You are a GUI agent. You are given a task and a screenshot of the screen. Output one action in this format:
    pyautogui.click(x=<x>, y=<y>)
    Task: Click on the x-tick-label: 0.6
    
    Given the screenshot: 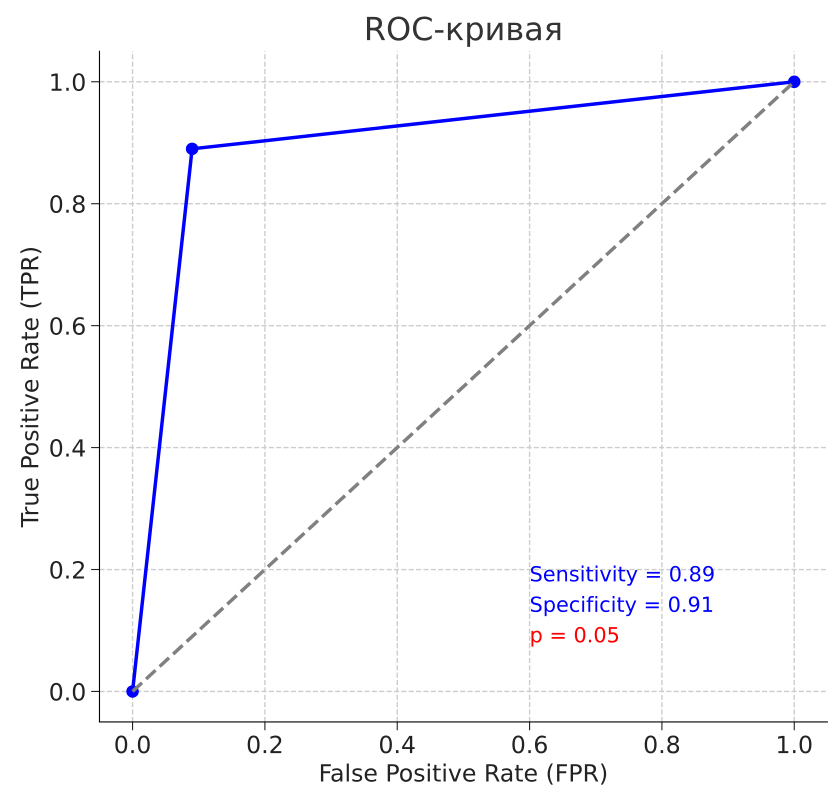 What is the action you would take?
    pyautogui.click(x=529, y=745)
    